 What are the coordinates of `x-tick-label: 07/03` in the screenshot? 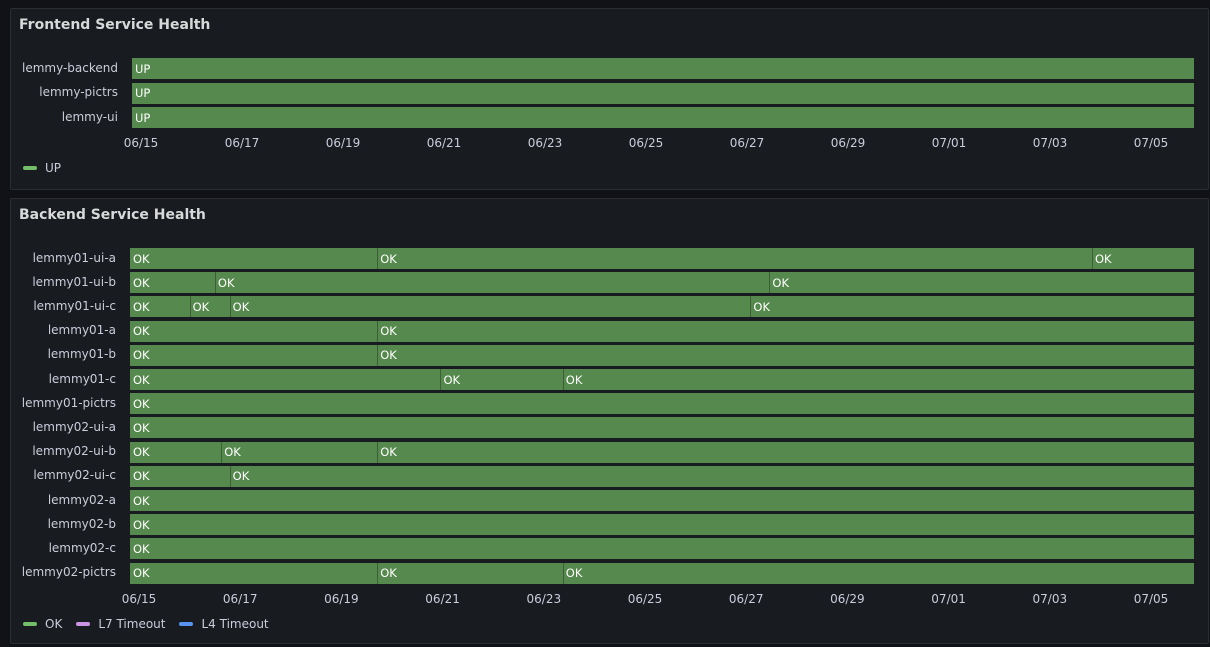 It's located at (1050, 599).